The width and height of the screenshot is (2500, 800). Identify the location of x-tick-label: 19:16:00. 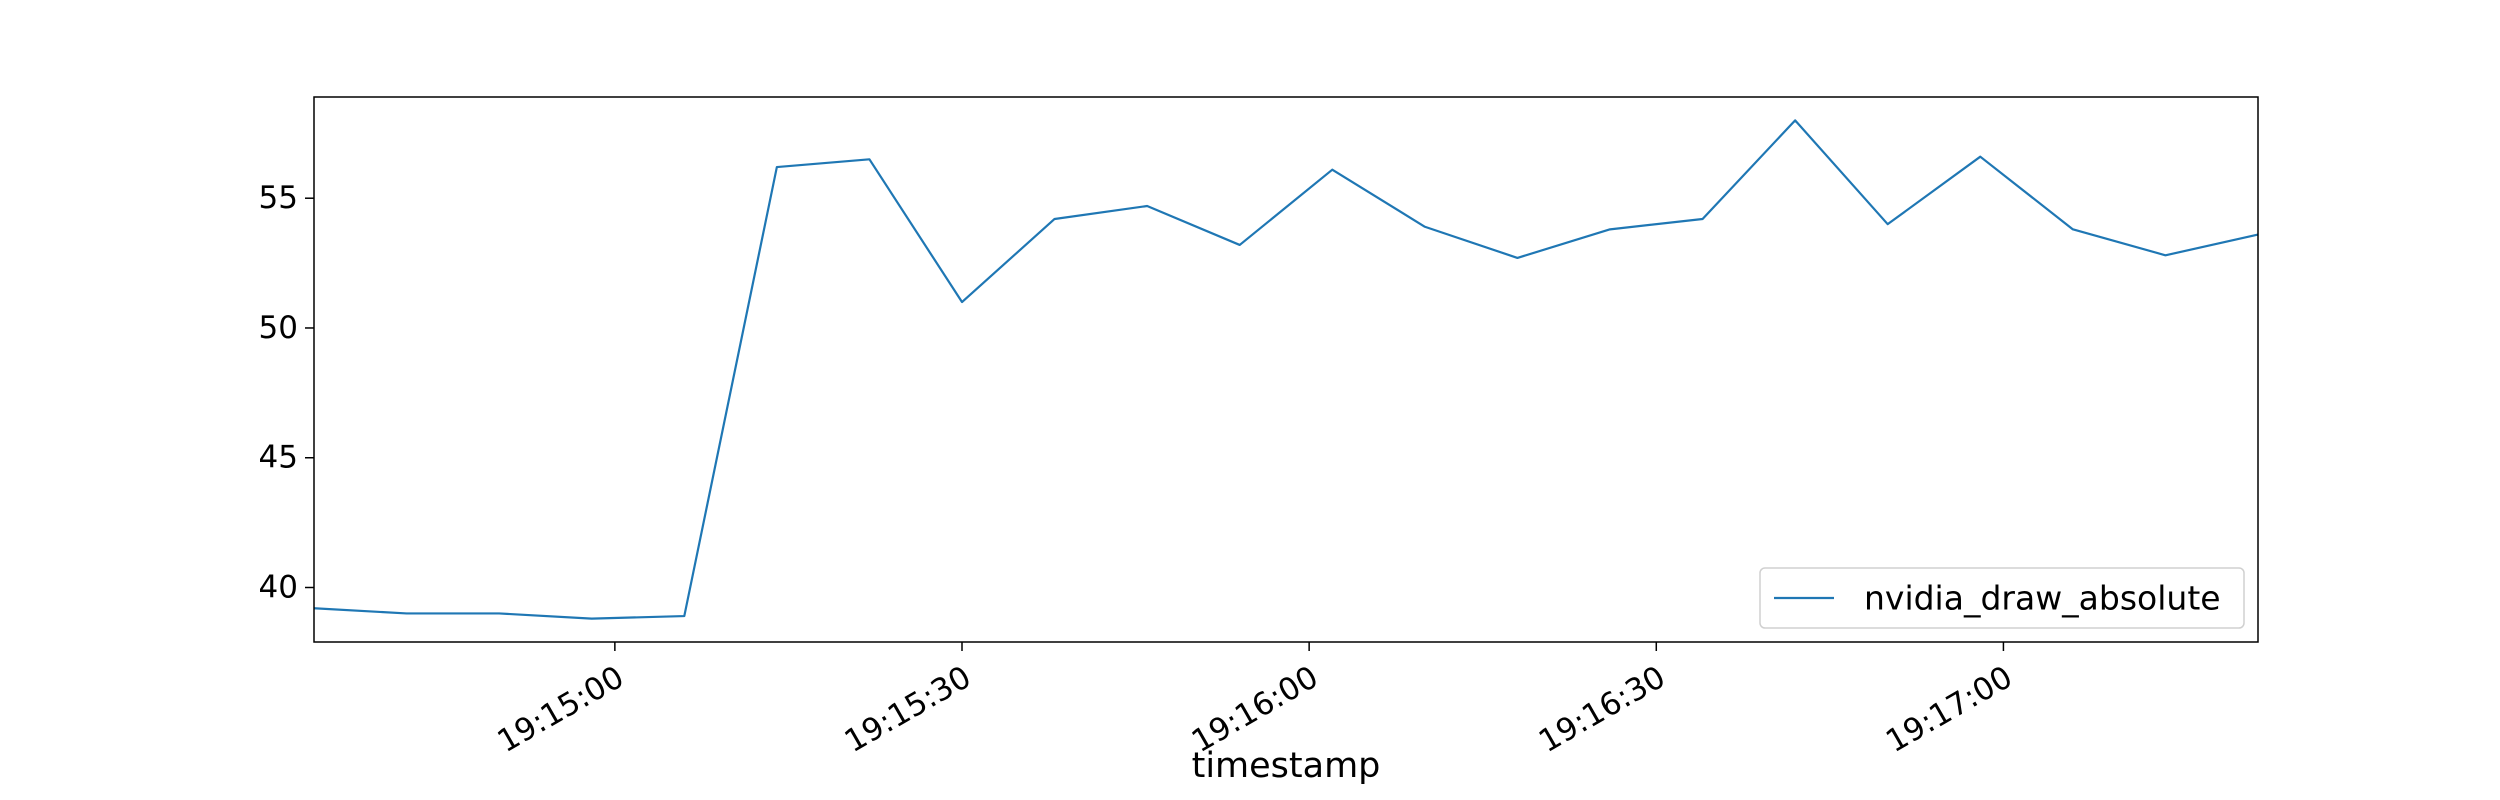
(1255, 709).